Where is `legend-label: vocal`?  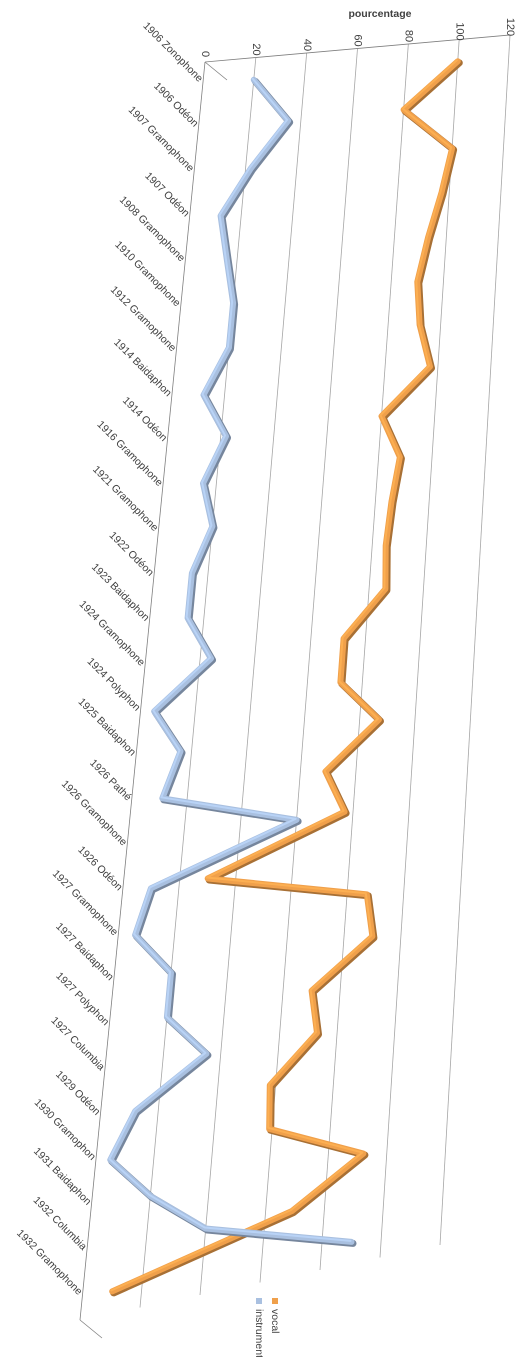
legend-label: vocal is located at coordinates (275, 1321).